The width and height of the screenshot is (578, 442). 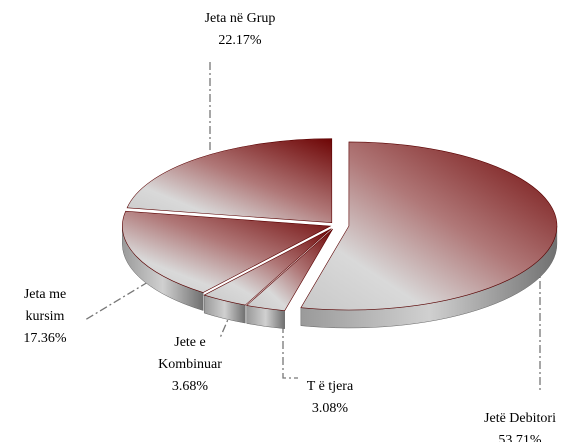 I want to click on category-label: Jetë Debitori, so click(x=520, y=418).